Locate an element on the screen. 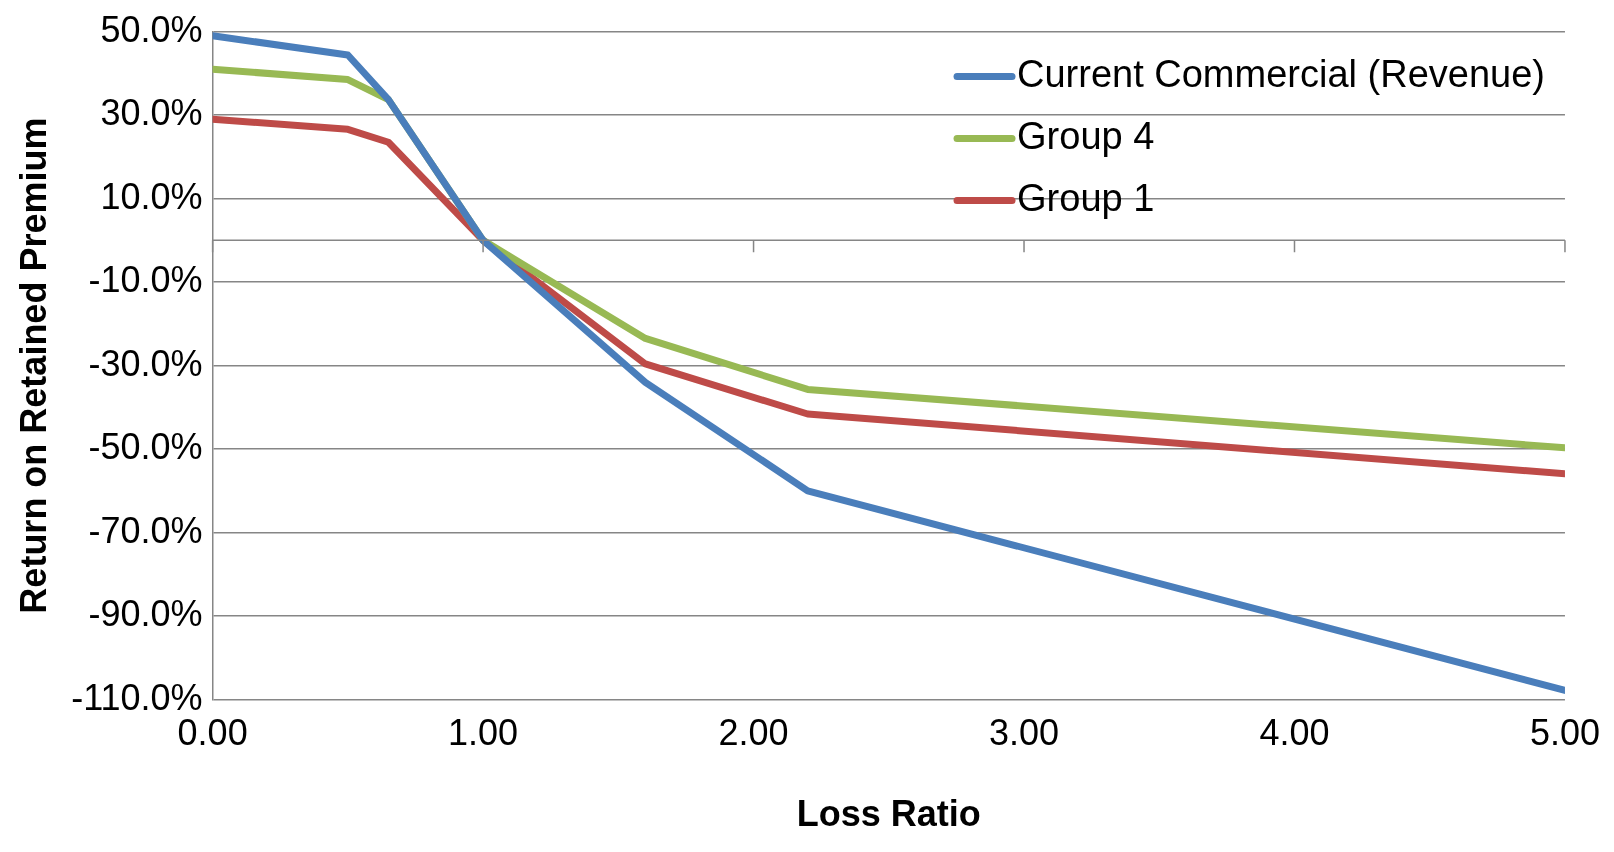 This screenshot has height=852, width=1614. y-tick-label: 50.0% is located at coordinates (151, 29).